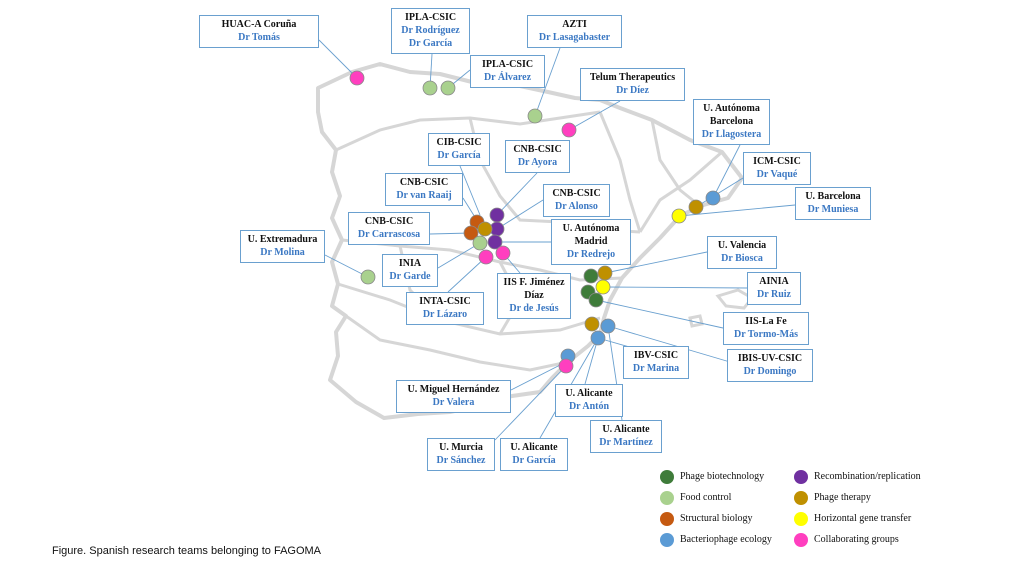  What do you see at coordinates (410, 270) in the screenshot?
I see `team-box-inia: INIA Dr Garde` at bounding box center [410, 270].